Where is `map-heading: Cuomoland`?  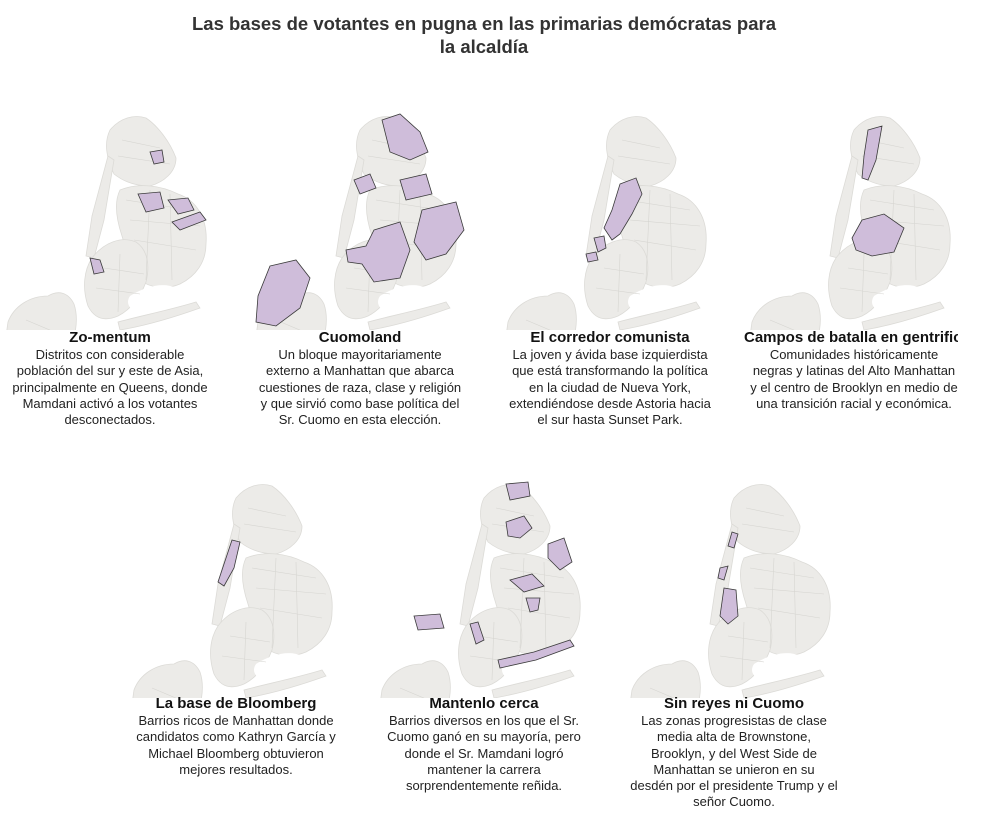
map-heading: Cuomoland is located at coordinates (360, 337).